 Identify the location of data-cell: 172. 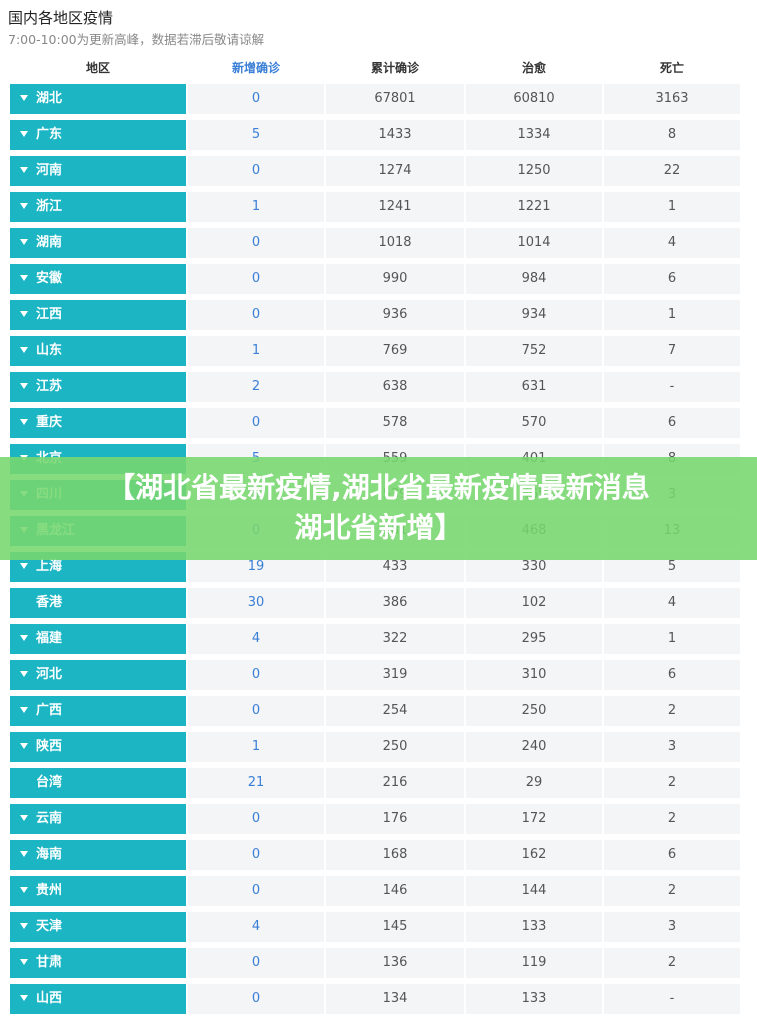
(534, 819).